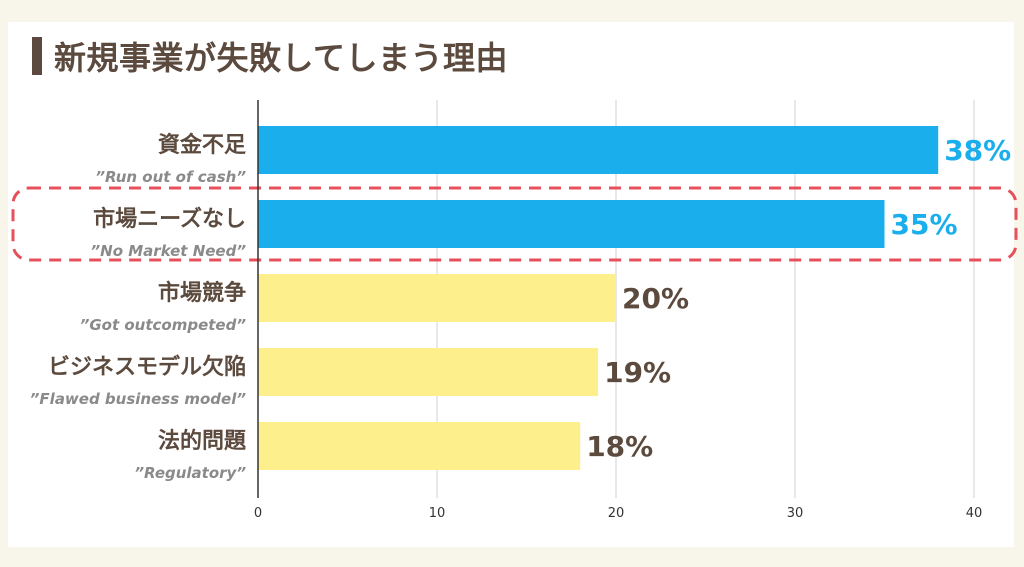 The image size is (1024, 567). I want to click on category-label-3: ビジネスモデル欠陥, so click(147, 367).